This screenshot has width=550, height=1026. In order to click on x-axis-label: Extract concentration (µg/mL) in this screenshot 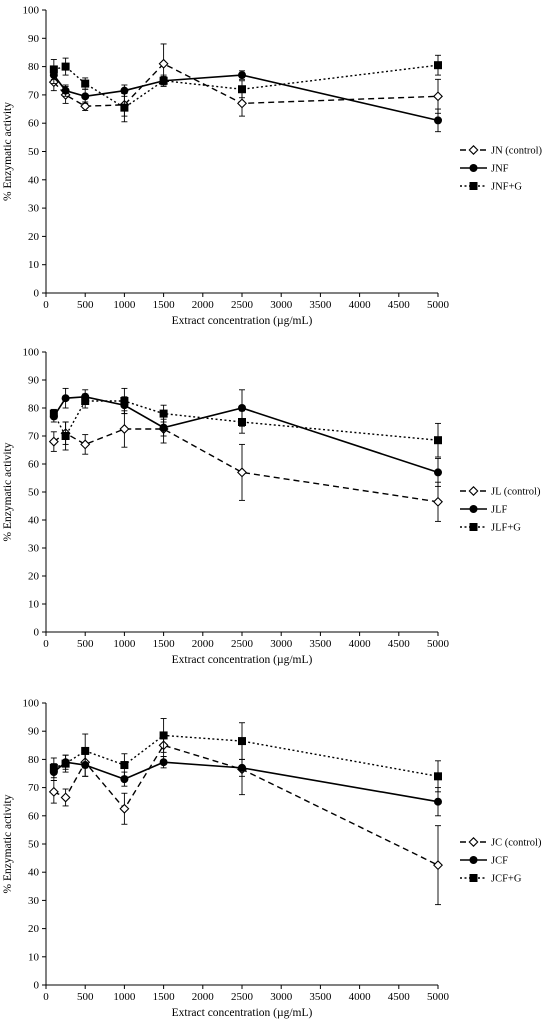, I will do `click(242, 1013)`.